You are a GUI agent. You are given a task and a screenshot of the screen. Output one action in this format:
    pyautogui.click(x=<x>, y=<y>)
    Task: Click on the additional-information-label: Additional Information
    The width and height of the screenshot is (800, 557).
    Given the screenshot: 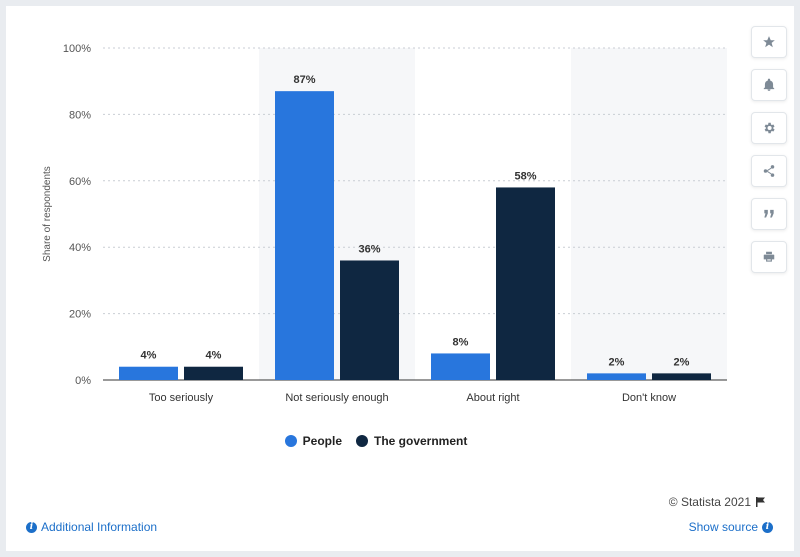 What is the action you would take?
    pyautogui.click(x=99, y=527)
    